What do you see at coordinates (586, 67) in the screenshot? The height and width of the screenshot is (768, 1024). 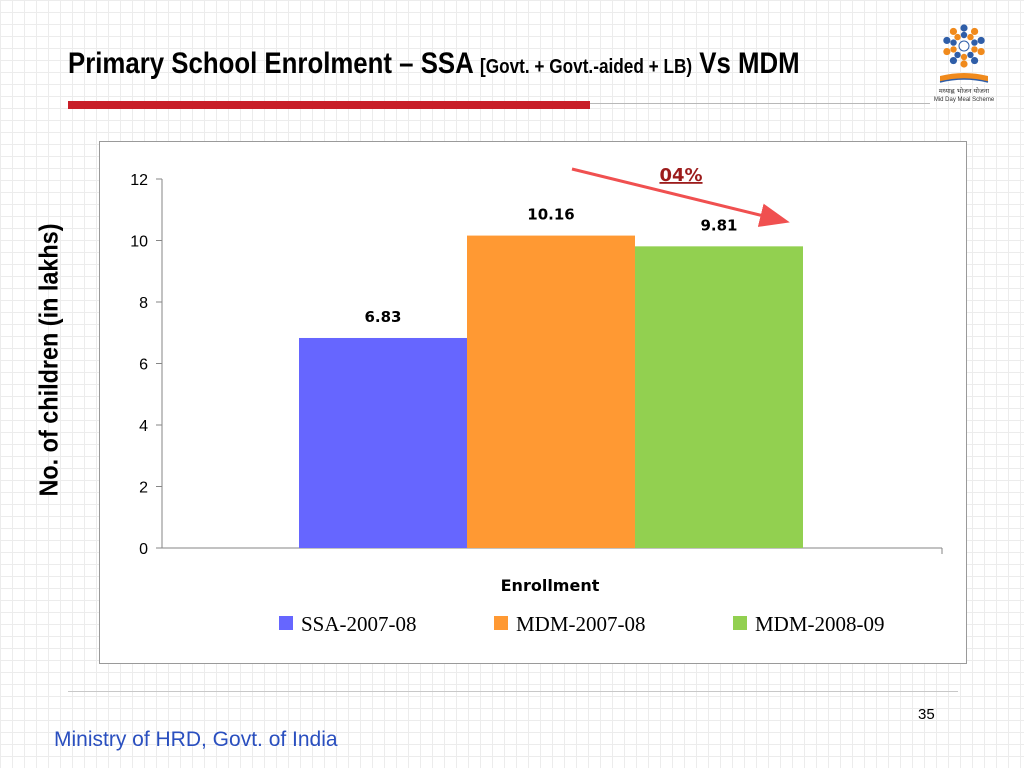 I see `slide-title-sub: [Govt. + Govt.-aided + LB)` at bounding box center [586, 67].